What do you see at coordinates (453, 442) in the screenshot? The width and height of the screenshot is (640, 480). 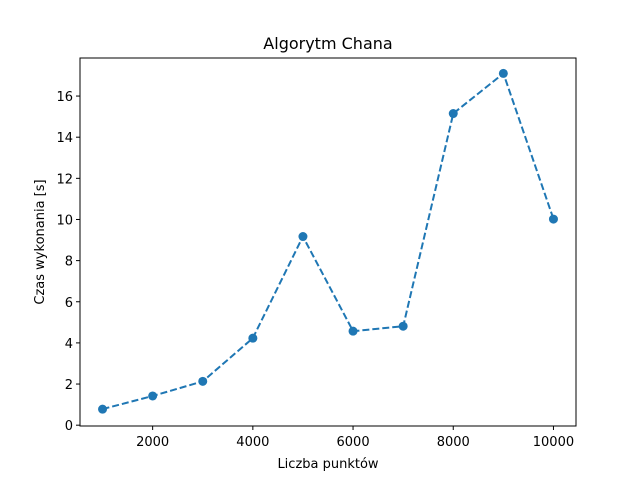 I see `x-tick-label: 8000` at bounding box center [453, 442].